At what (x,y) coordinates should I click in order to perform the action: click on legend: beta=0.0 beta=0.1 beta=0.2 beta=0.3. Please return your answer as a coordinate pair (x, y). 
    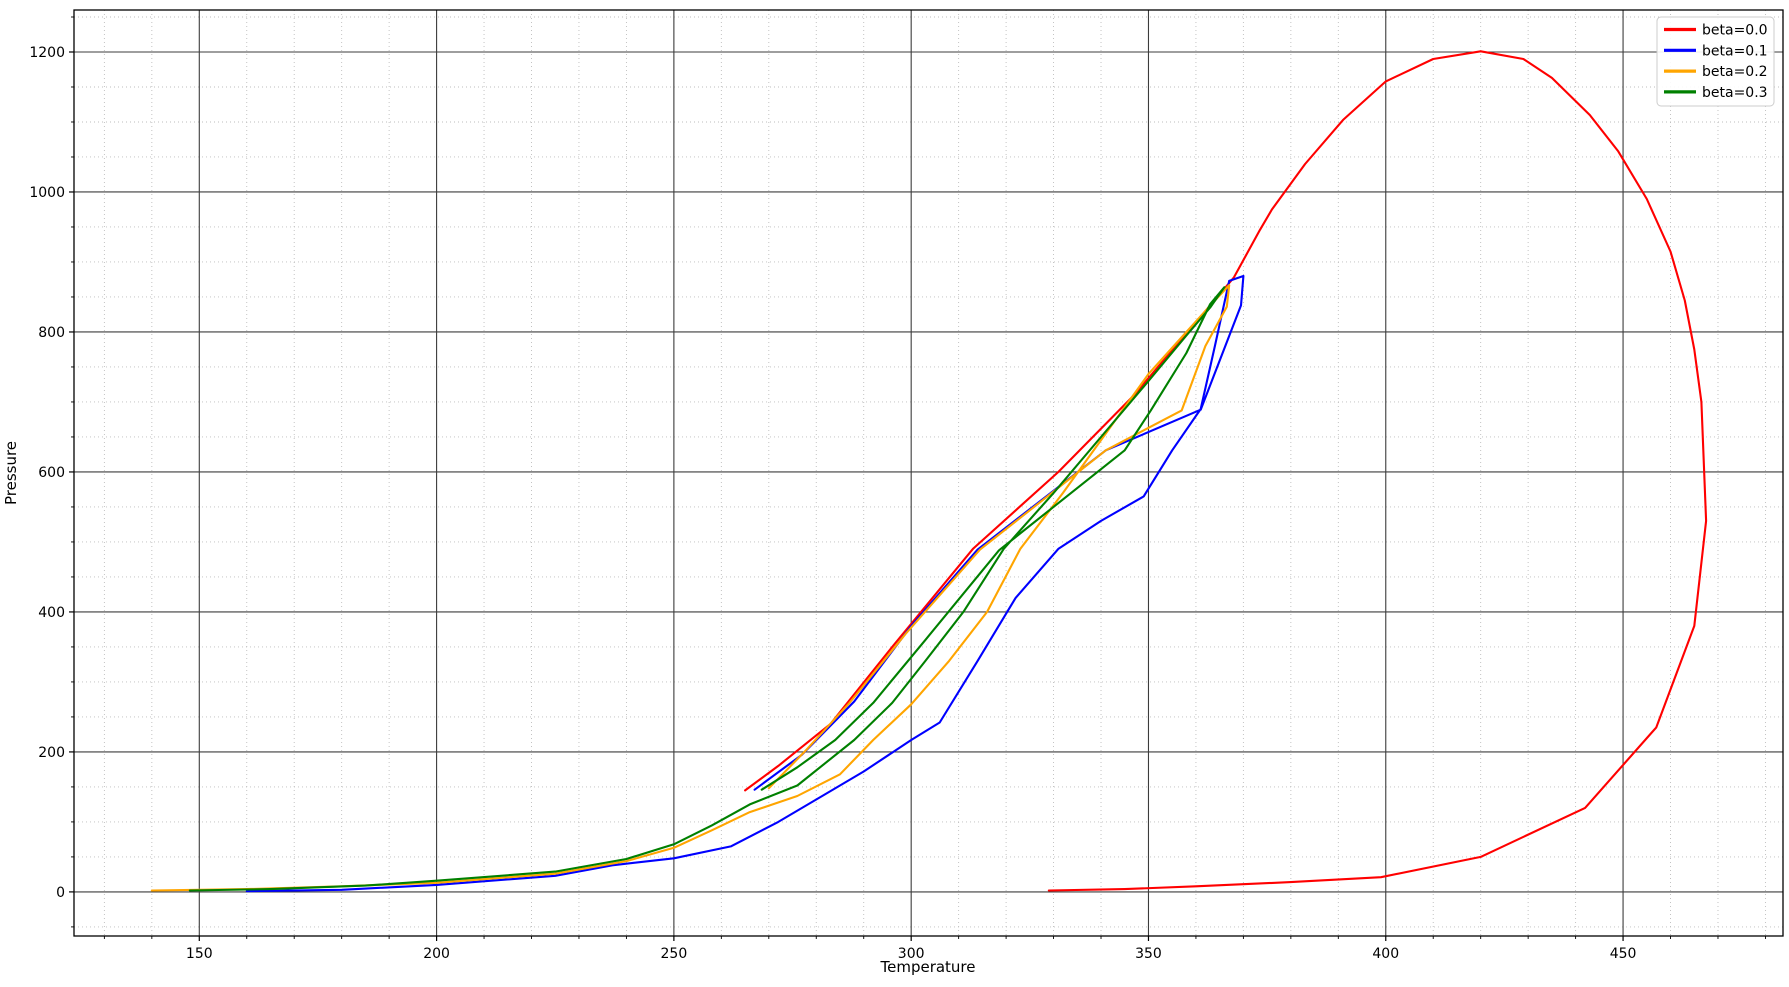
    Looking at the image, I should click on (1715, 61).